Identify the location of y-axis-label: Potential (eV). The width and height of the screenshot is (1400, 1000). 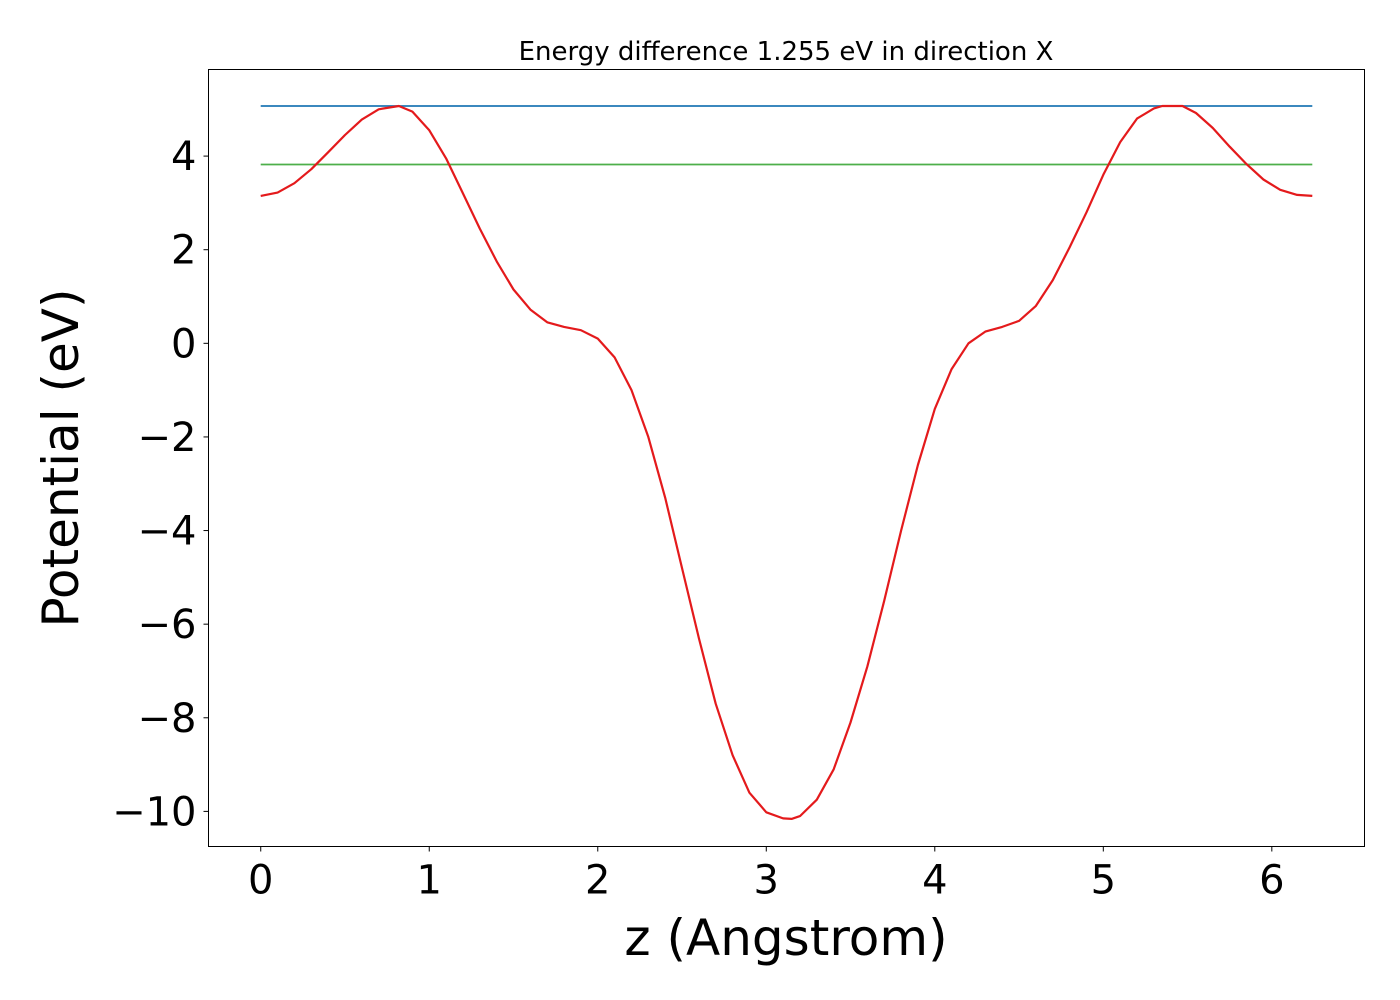
(61, 458).